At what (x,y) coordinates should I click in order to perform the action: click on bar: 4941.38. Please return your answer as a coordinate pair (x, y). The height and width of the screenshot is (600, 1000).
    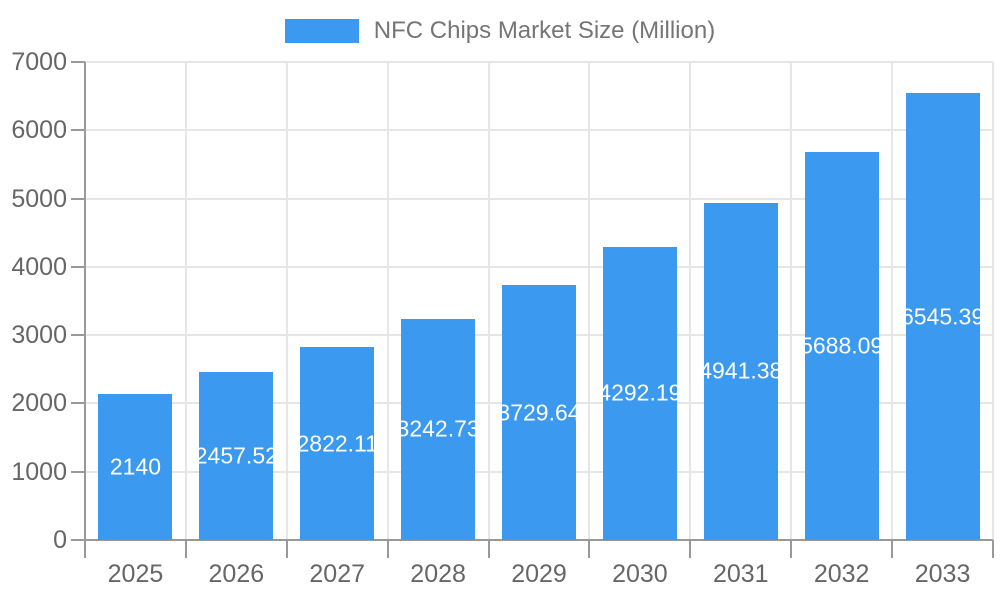
    Looking at the image, I should click on (740, 371).